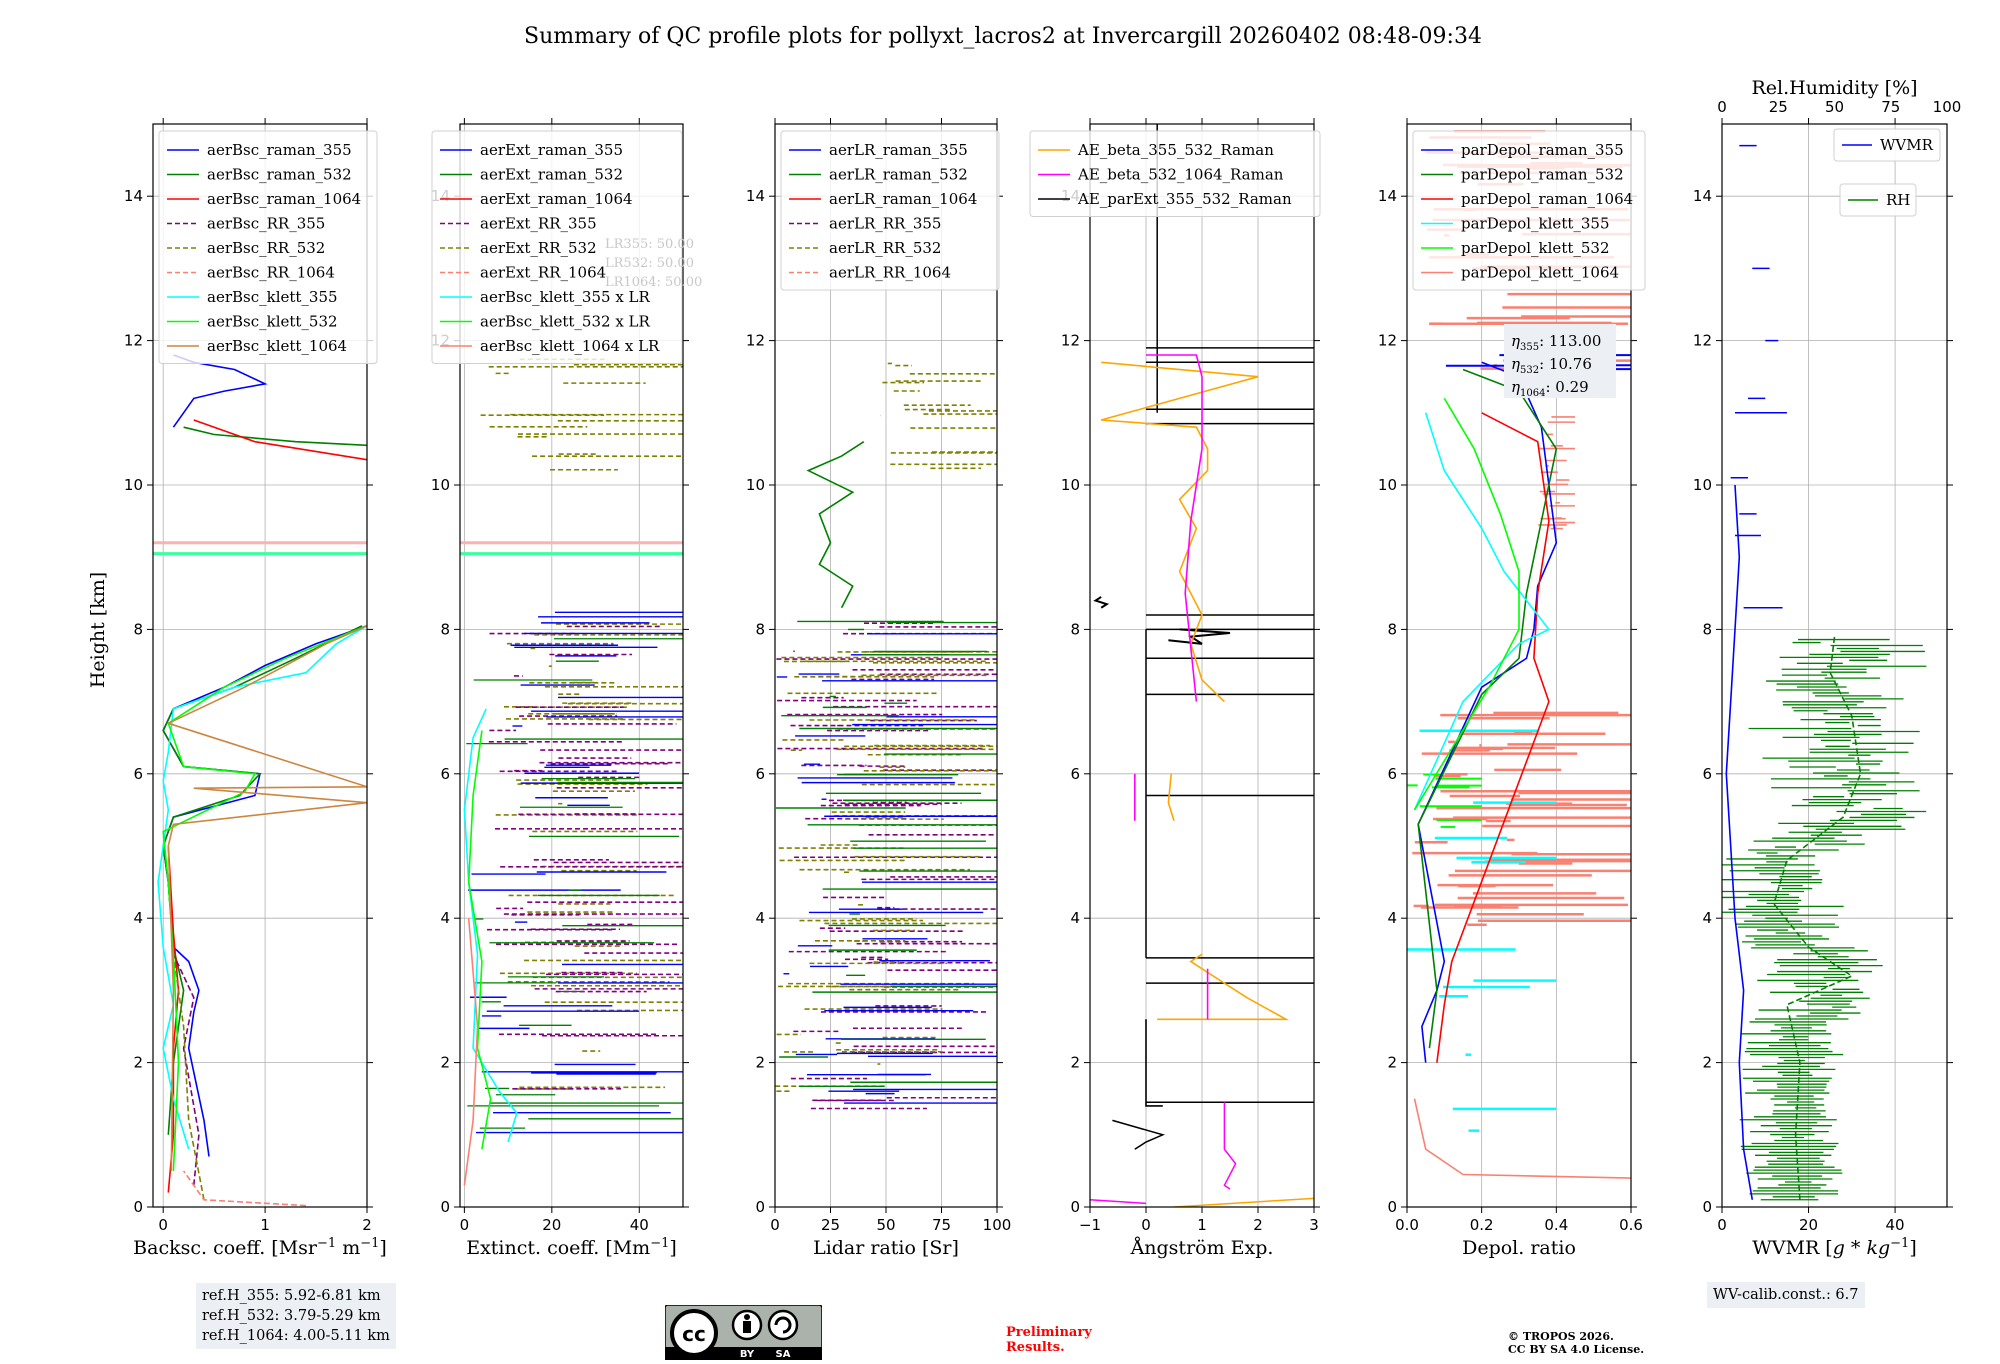  I want to click on legend-label: AE_parExt_355_532_Raman, so click(1184, 199).